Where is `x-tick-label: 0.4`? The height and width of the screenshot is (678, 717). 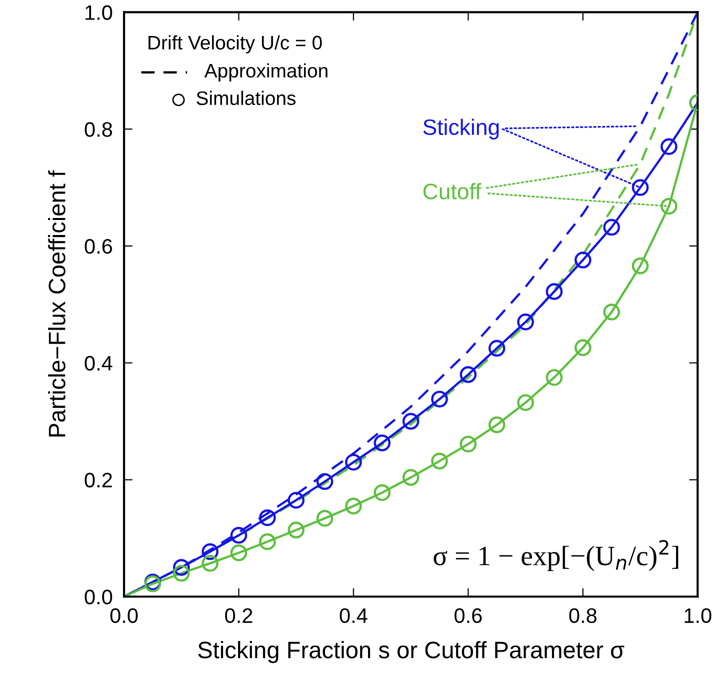
x-tick-label: 0.4 is located at coordinates (354, 616).